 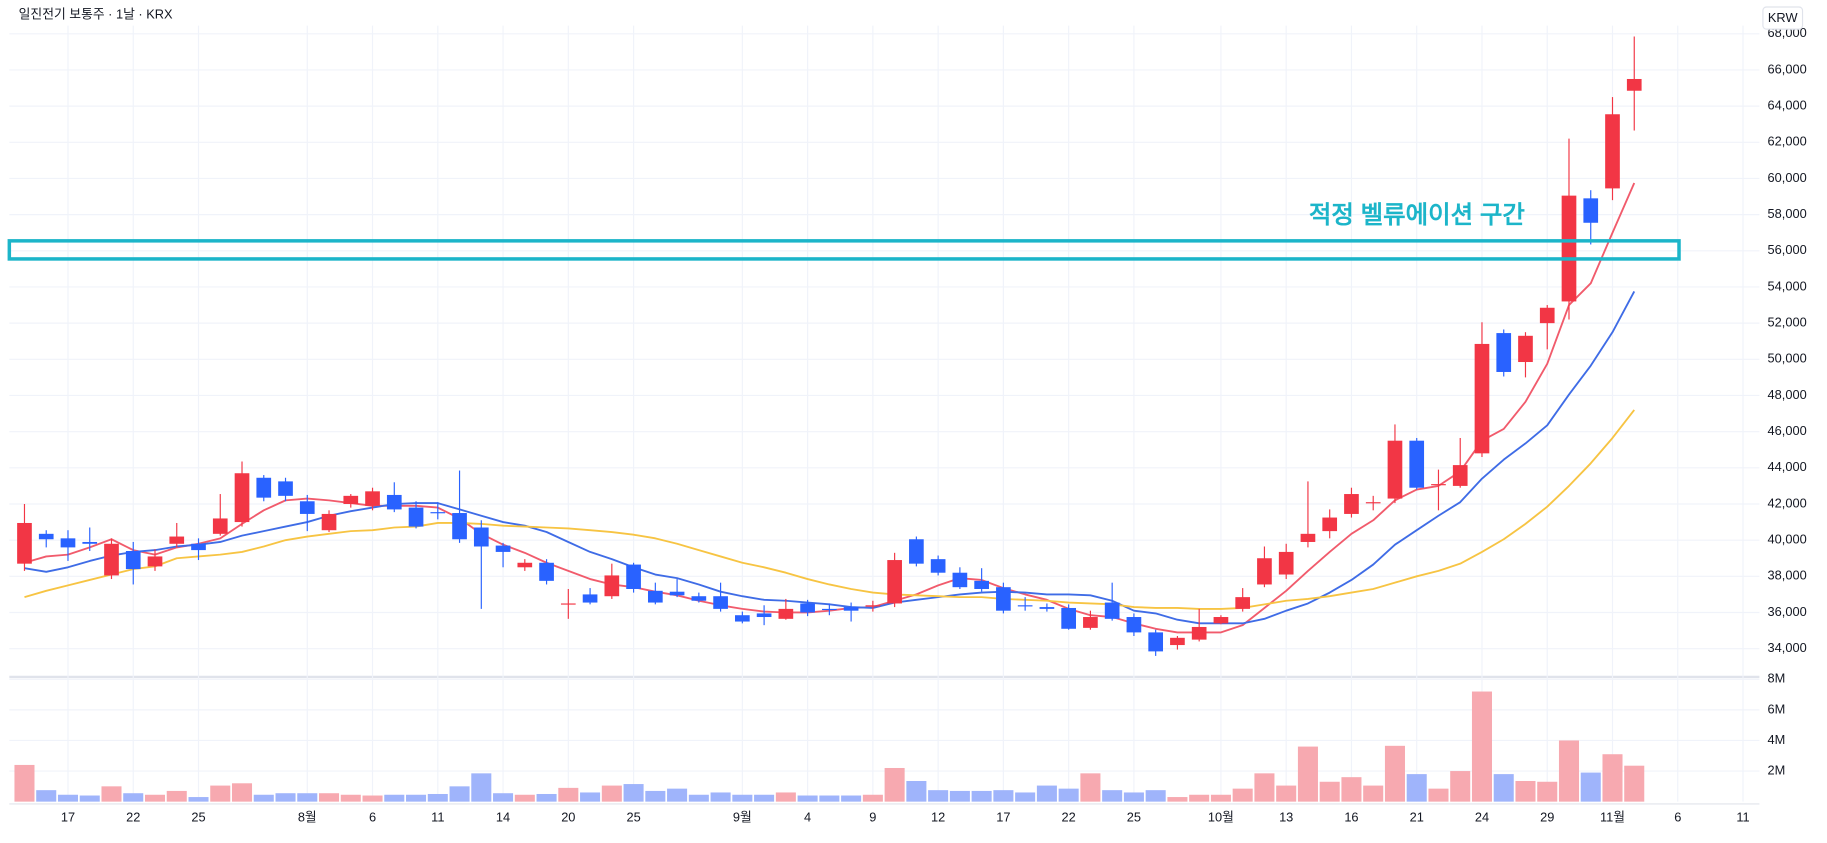 What do you see at coordinates (68, 816) in the screenshot?
I see `x-tick-label: 17` at bounding box center [68, 816].